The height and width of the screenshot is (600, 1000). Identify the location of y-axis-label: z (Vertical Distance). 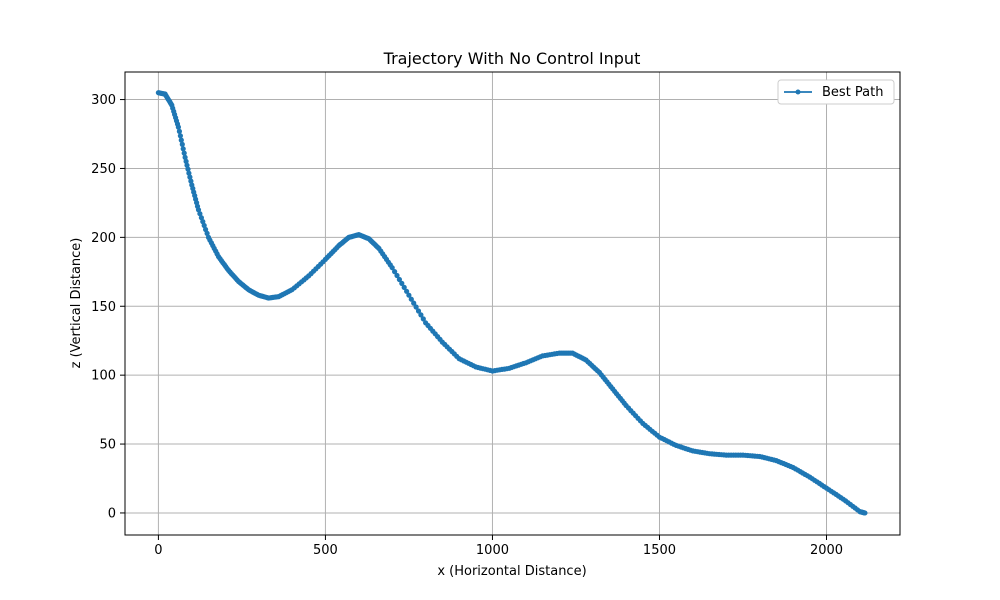
(76, 303).